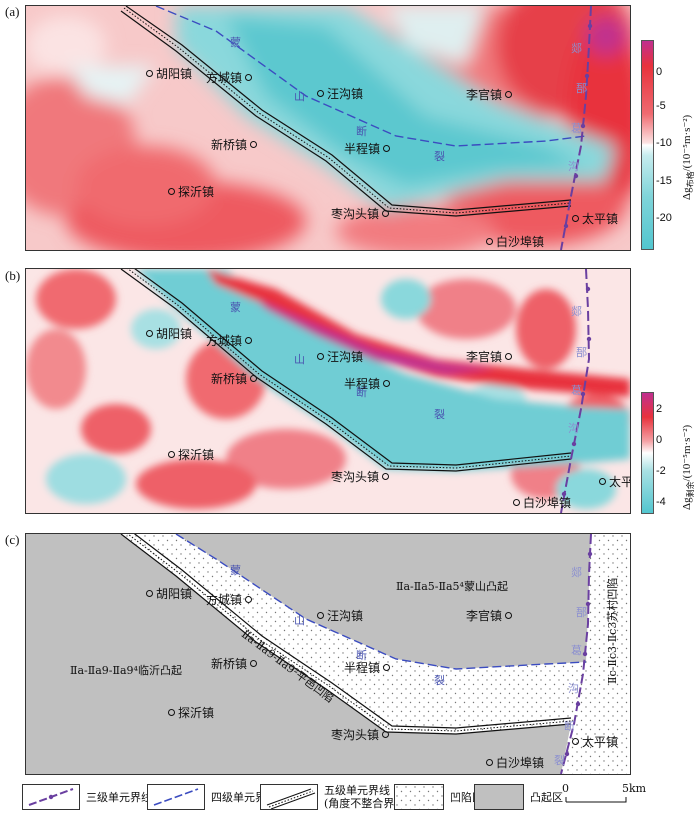 This screenshot has height=818, width=700. I want to click on colorbar-b-tick: 0, so click(659, 440).